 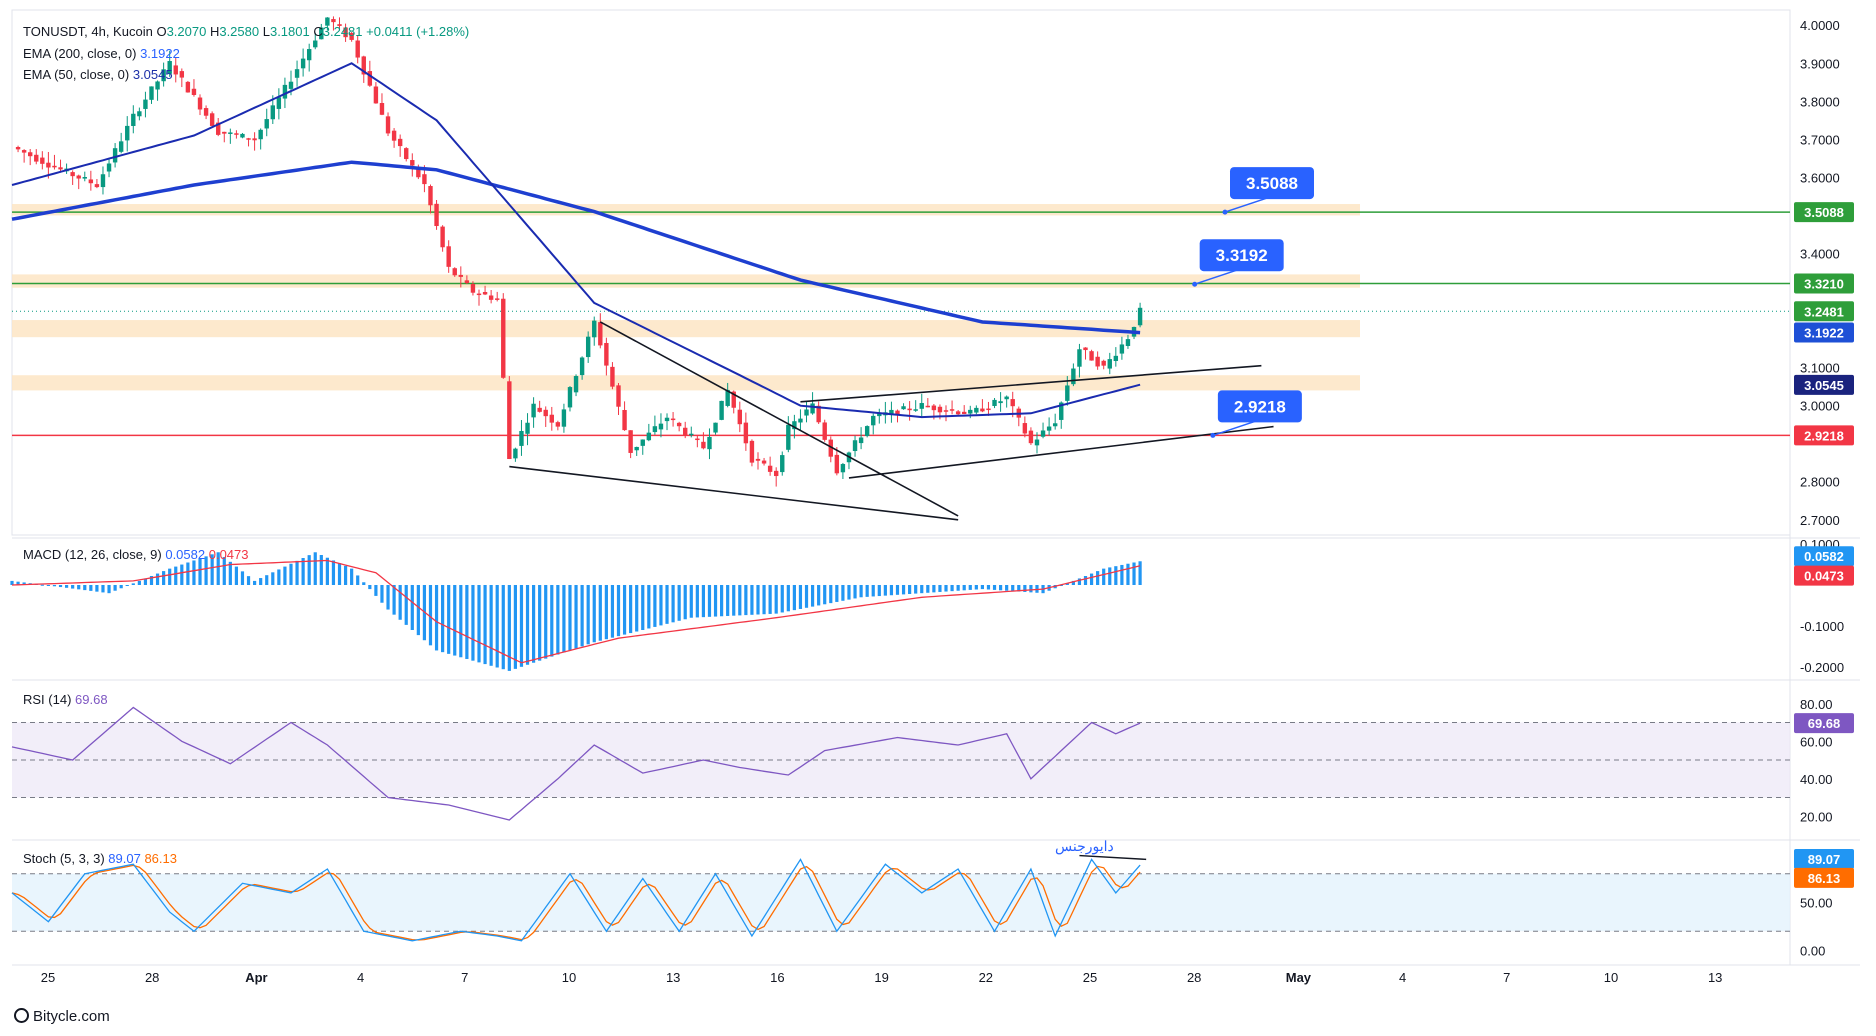 I want to click on ema200-legend: EMA (200, close, 0) 3.1922, so click(x=101, y=54).